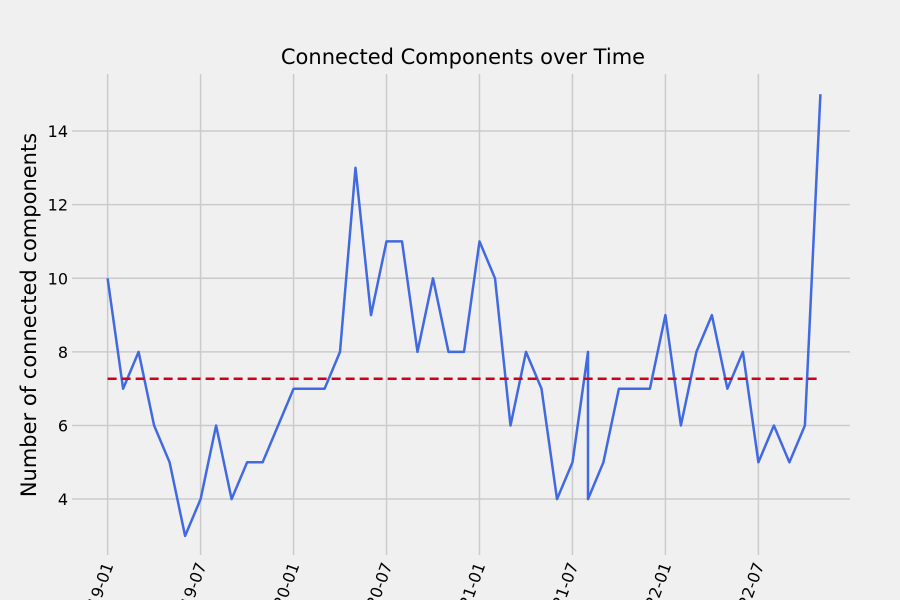 The height and width of the screenshot is (600, 900). Describe the element at coordinates (58, 278) in the screenshot. I see `y-tick-label: 10` at that location.